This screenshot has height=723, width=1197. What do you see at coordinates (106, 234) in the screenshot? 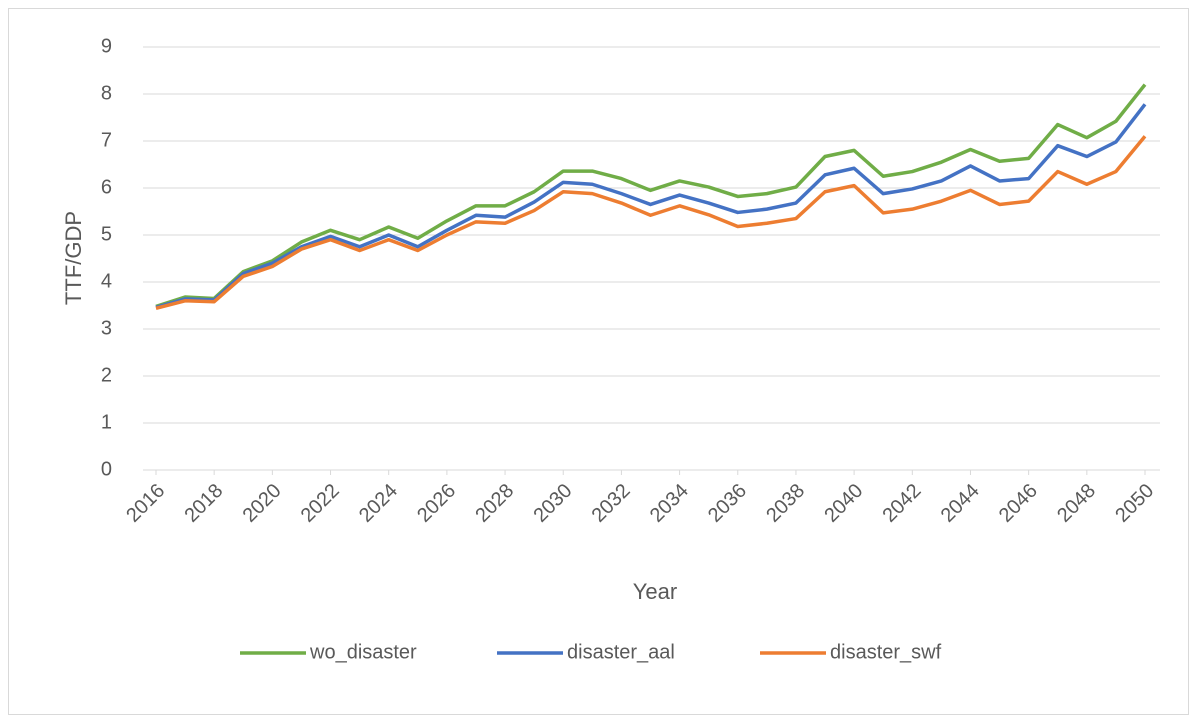
I see `y-tick-label: 5` at bounding box center [106, 234].